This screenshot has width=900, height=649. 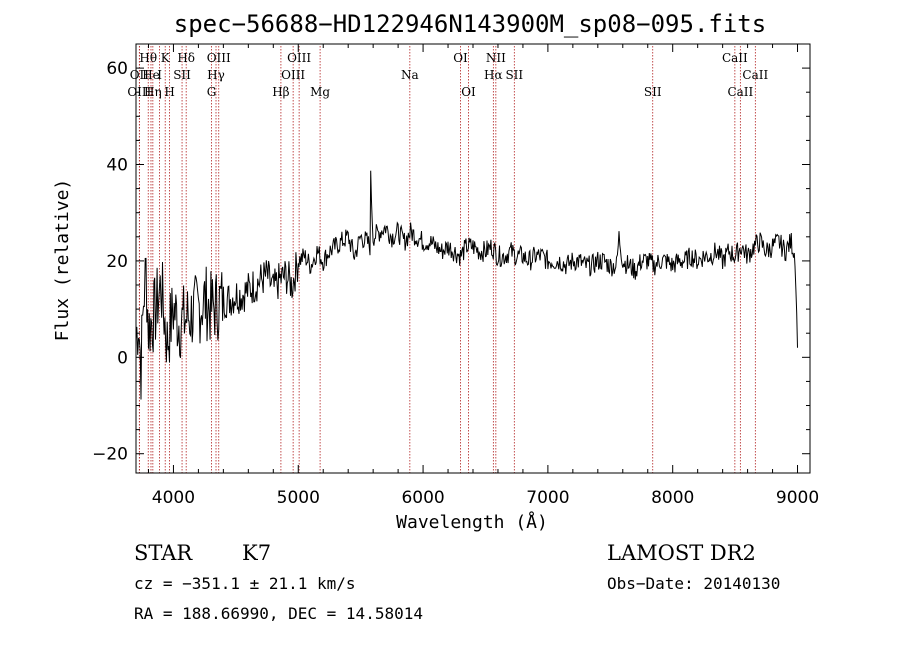 I want to click on observation-date: Obs−Date: 20140130, so click(x=693, y=583).